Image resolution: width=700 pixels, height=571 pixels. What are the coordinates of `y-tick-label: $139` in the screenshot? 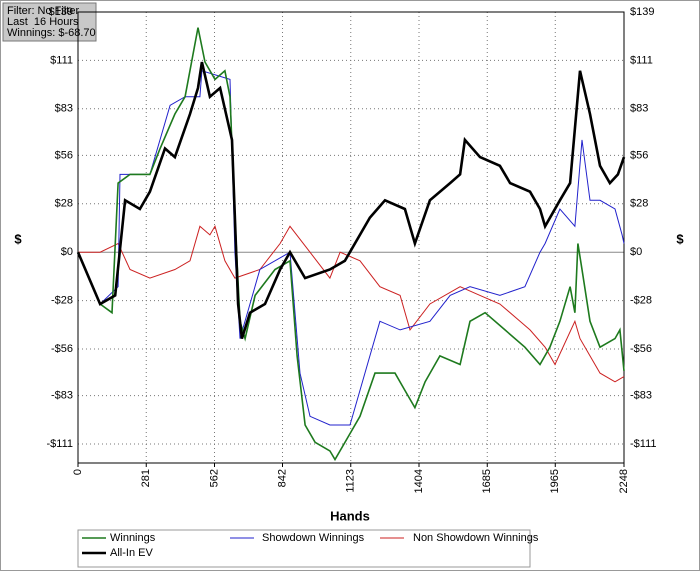 It's located at (61, 12).